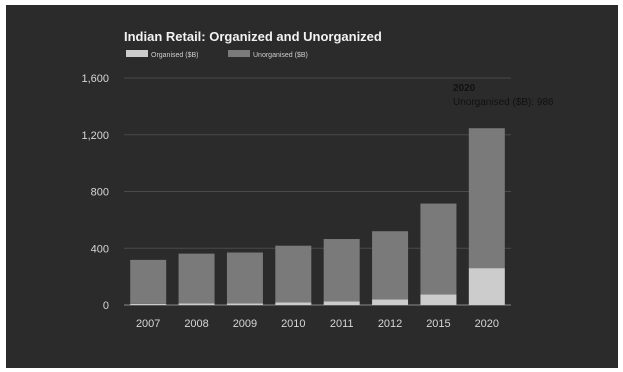 Image resolution: width=623 pixels, height=372 pixels. I want to click on x-tick-label: 2008, so click(196, 324).